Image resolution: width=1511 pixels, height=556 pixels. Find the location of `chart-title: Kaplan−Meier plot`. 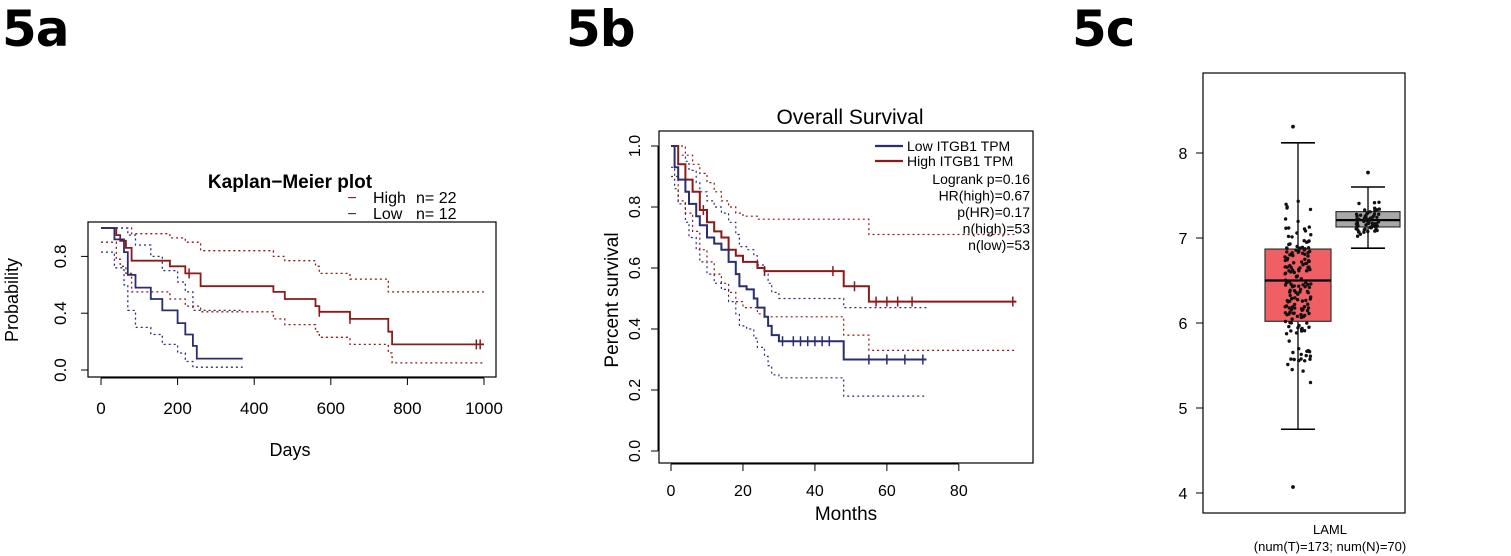

chart-title: Kaplan−Meier plot is located at coordinates (290, 182).